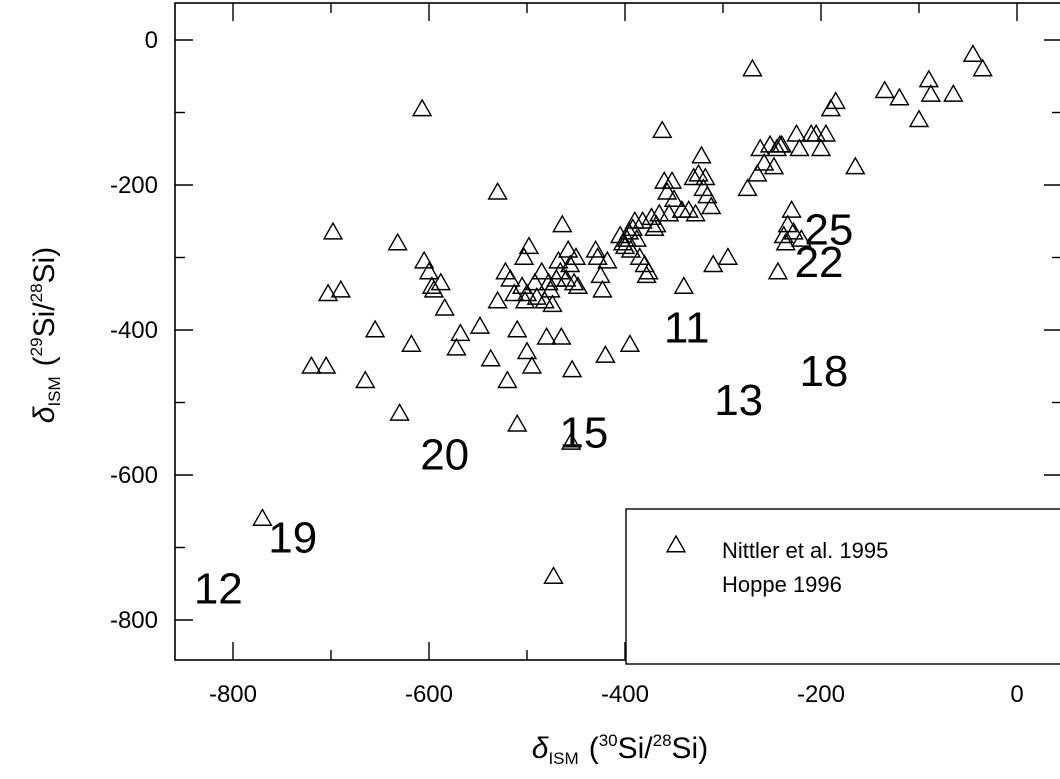 Image resolution: width=1060 pixels, height=779 pixels. Describe the element at coordinates (782, 584) in the screenshot. I see `legend-label-hoppe: Hoppe 1996` at that location.